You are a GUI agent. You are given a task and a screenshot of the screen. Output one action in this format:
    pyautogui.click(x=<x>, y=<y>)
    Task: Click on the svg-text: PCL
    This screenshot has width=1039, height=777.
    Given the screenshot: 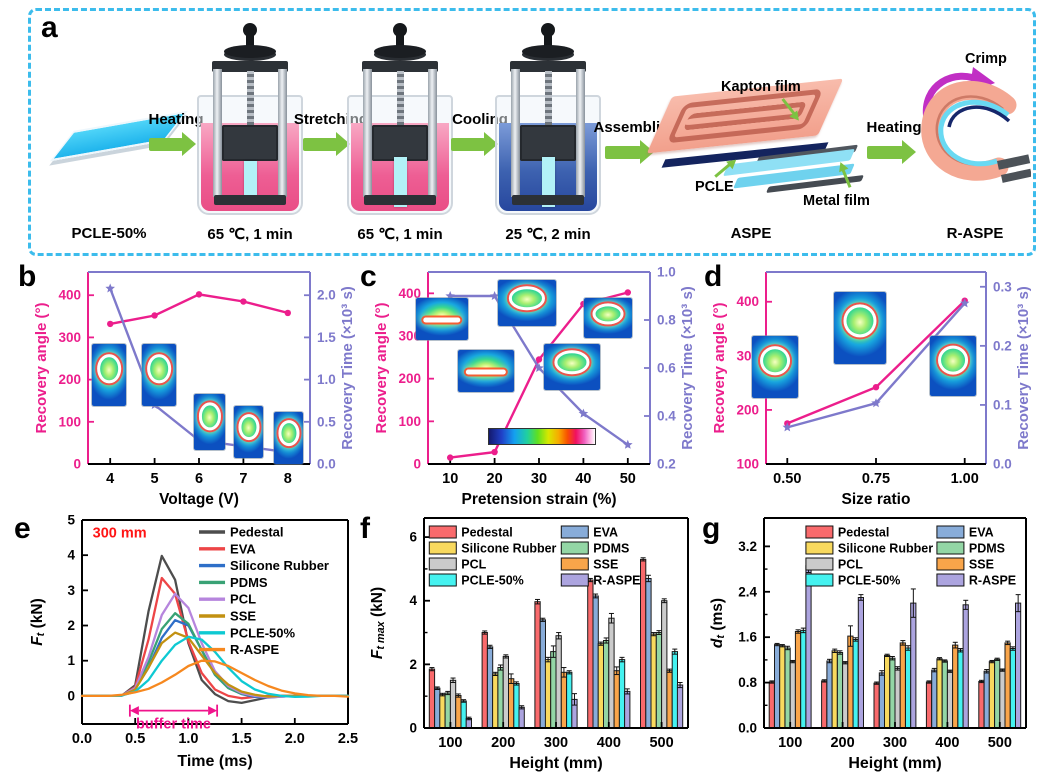 What is the action you would take?
    pyautogui.click(x=473, y=565)
    